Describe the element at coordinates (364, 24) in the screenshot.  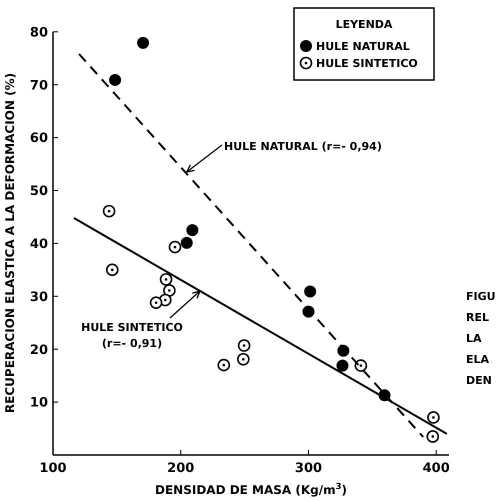
I see `legend-title: LEYENDA` at that location.